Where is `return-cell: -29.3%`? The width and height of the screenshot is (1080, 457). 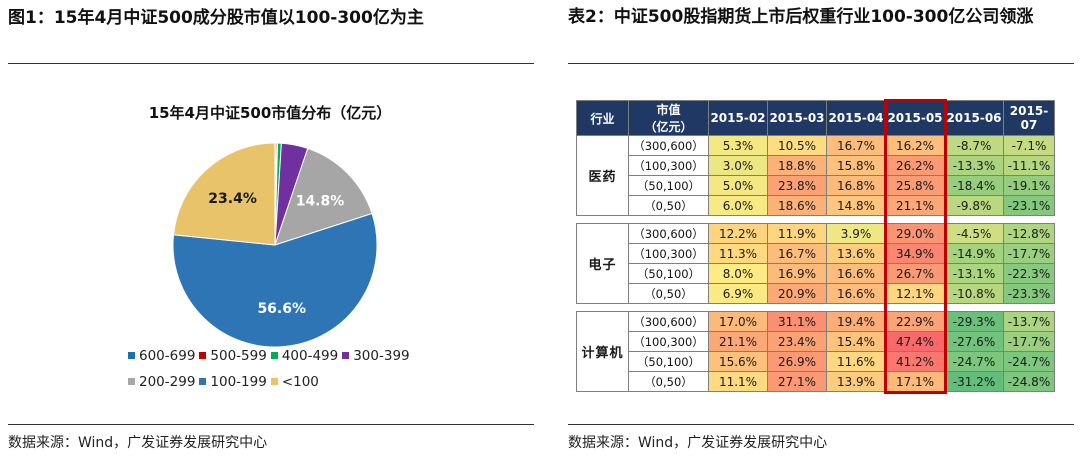 return-cell: -29.3% is located at coordinates (974, 321).